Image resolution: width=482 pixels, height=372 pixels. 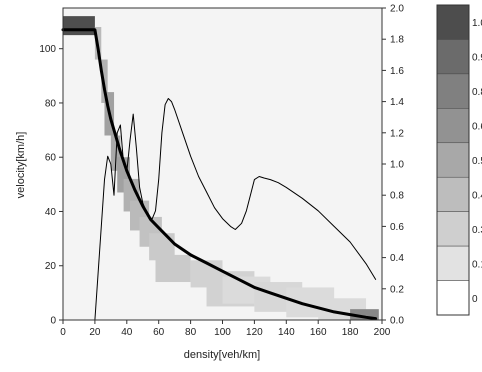 I want to click on y-tick-label: 20, so click(x=51, y=266).